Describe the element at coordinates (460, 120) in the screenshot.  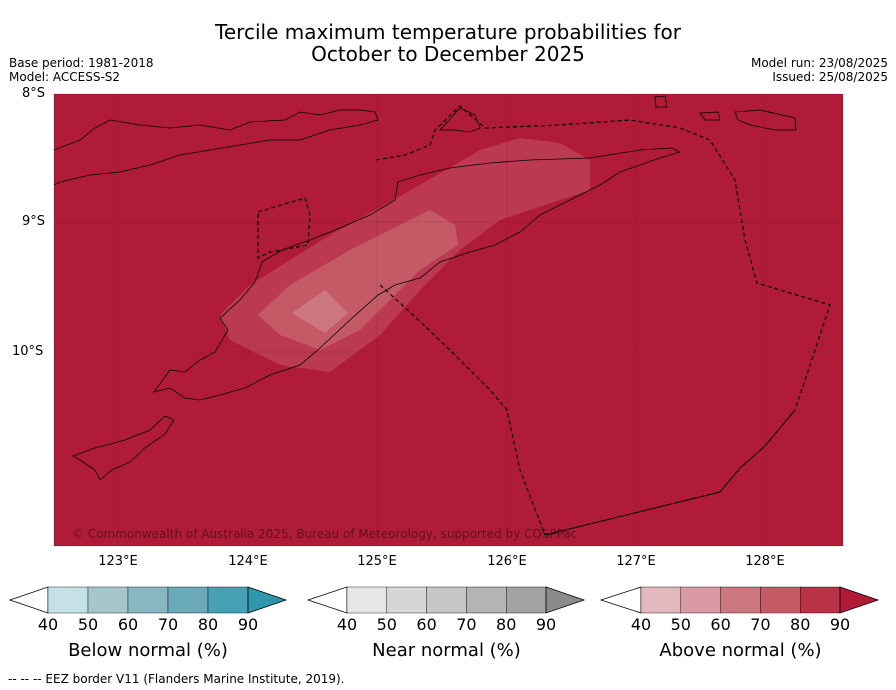
I see `wetar-island` at that location.